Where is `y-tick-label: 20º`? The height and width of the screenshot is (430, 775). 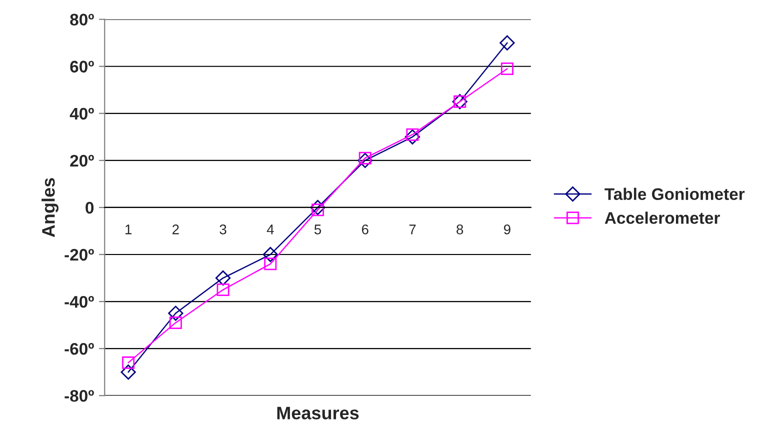 y-tick-label: 20º is located at coordinates (82, 160).